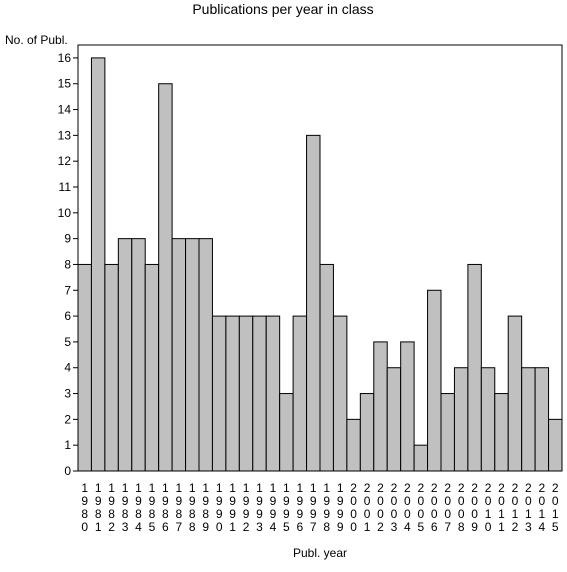 The image size is (567, 572). I want to click on bar-2001, so click(367, 432).